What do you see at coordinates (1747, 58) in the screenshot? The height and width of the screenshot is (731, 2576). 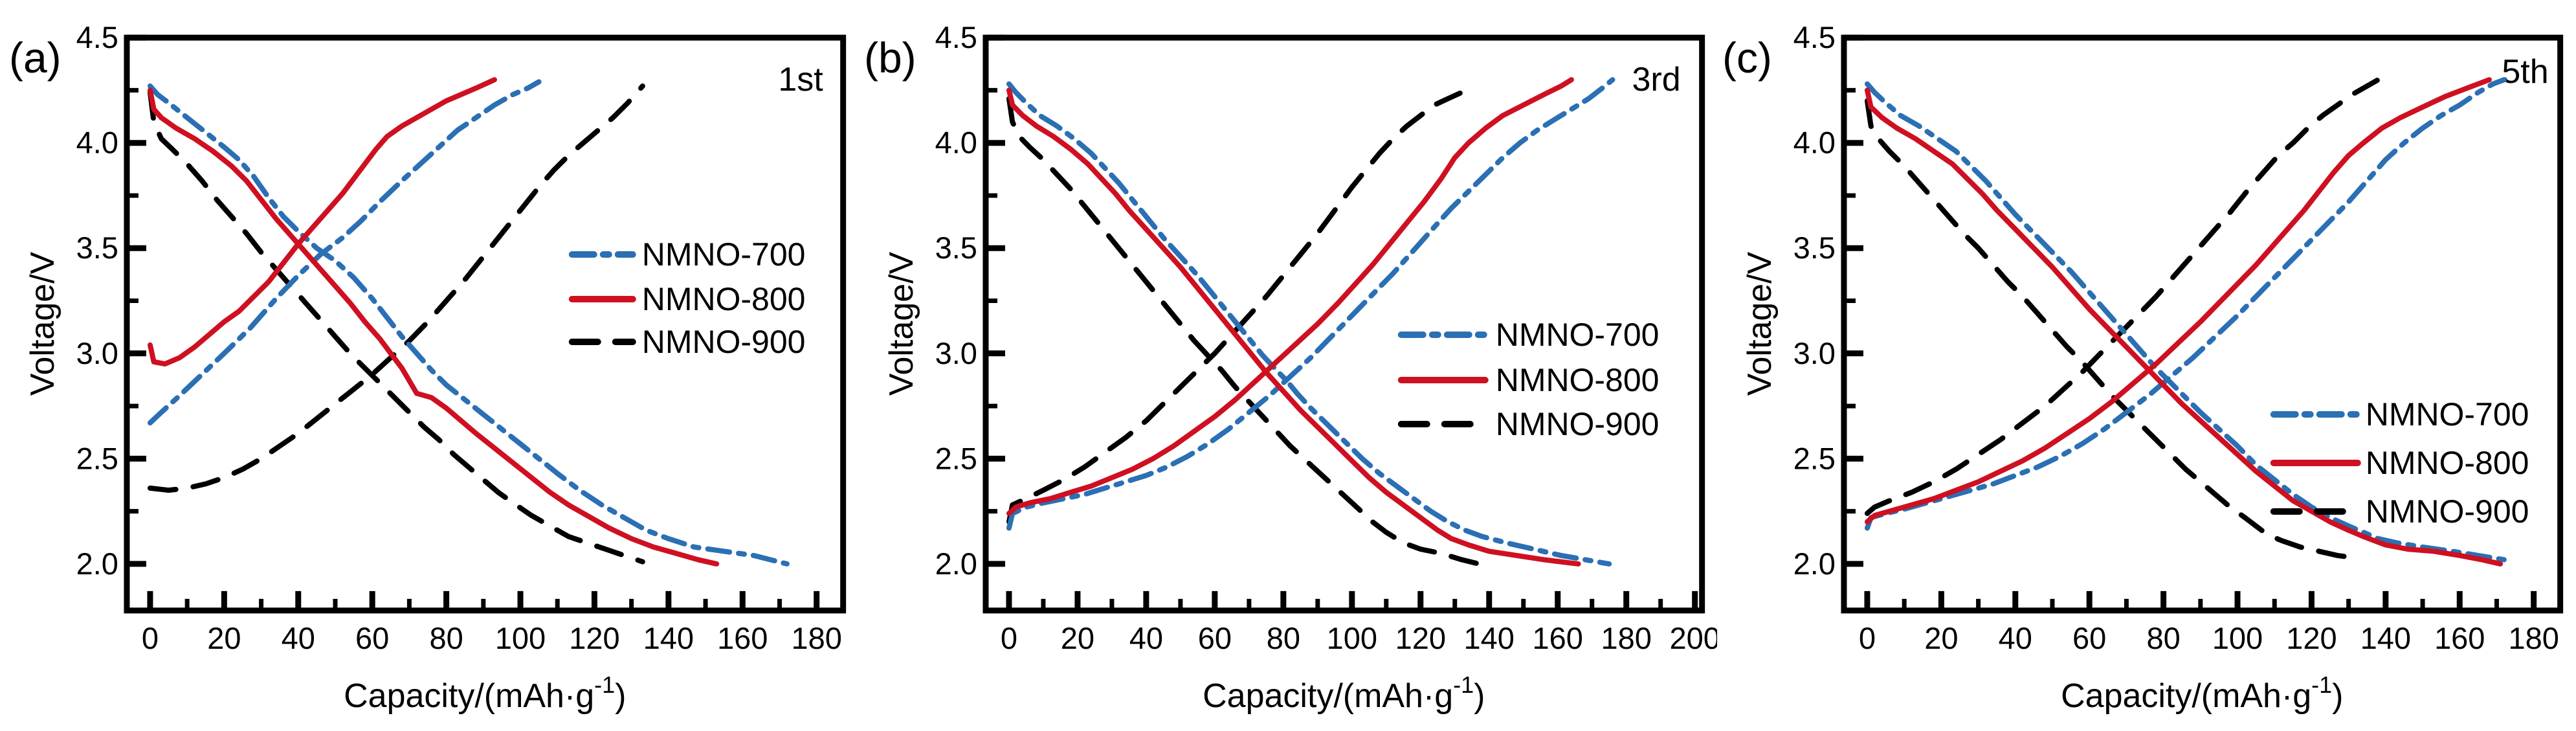 I see `panel-letter: (c)` at bounding box center [1747, 58].